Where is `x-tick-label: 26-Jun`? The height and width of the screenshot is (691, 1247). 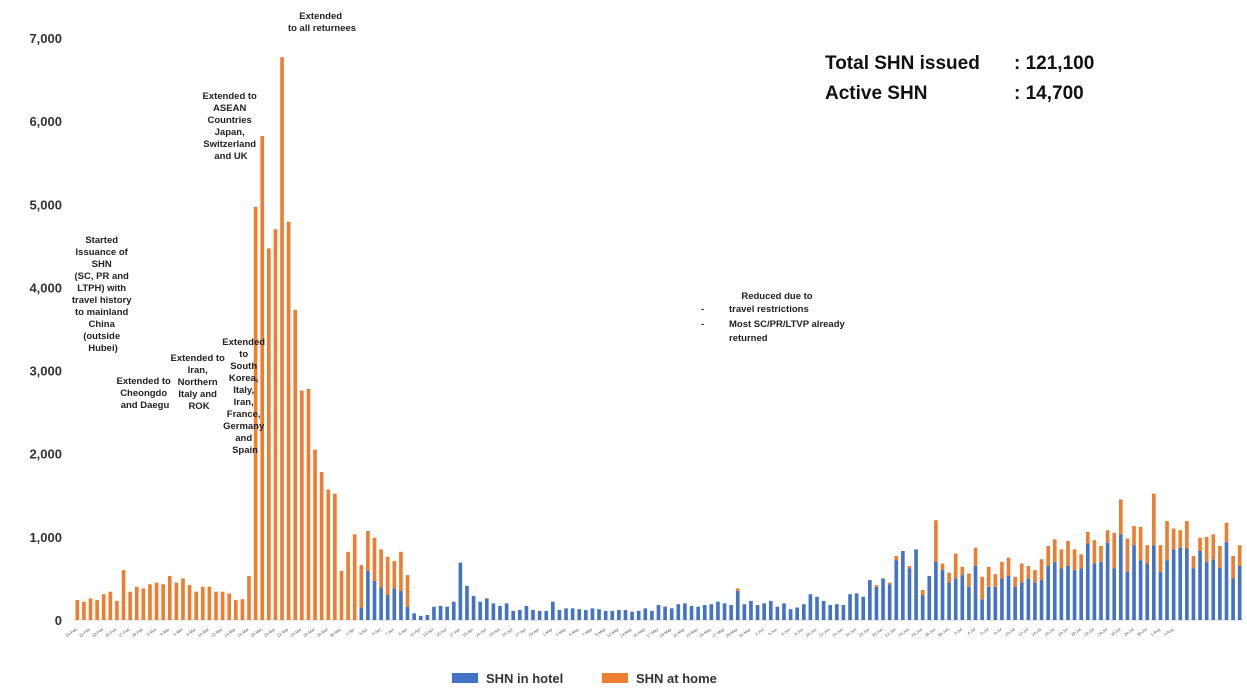 x-tick-label: 26-Jun is located at coordinates (916, 632).